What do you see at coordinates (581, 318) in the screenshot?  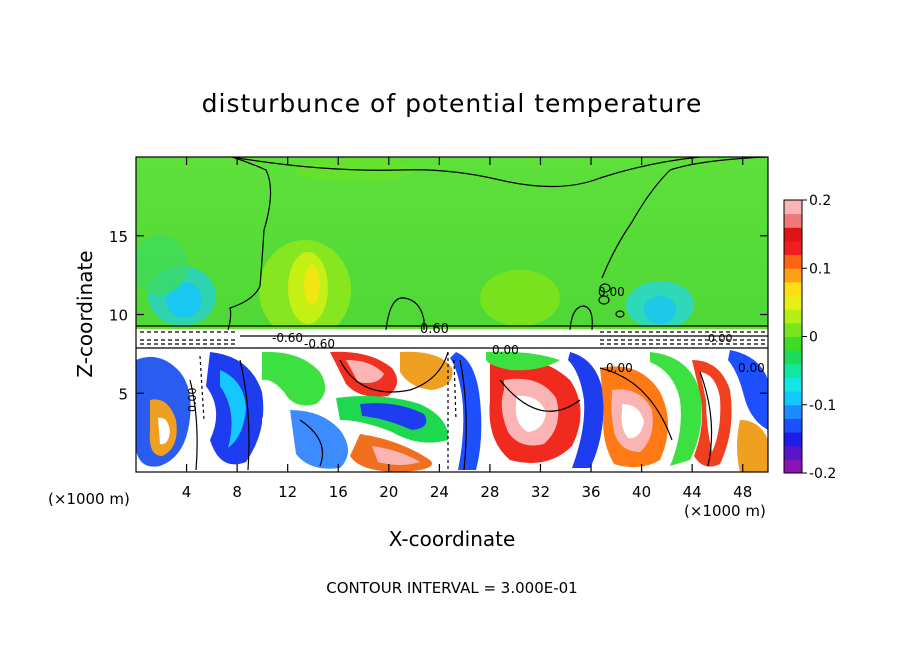 I see `contour-bump-b` at bounding box center [581, 318].